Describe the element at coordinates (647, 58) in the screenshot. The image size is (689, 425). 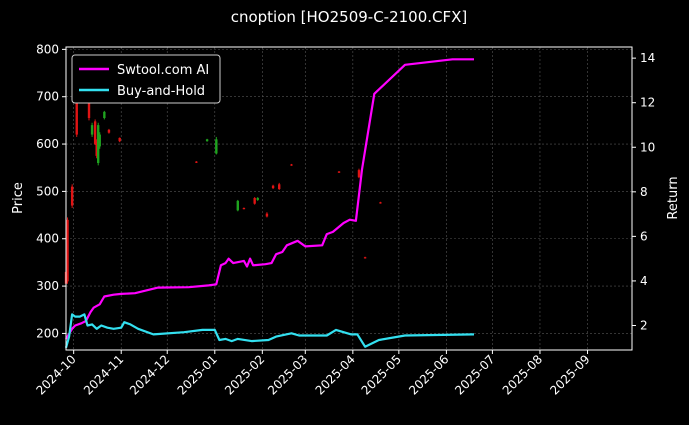
I see `y-right-tick-label: 14` at that location.